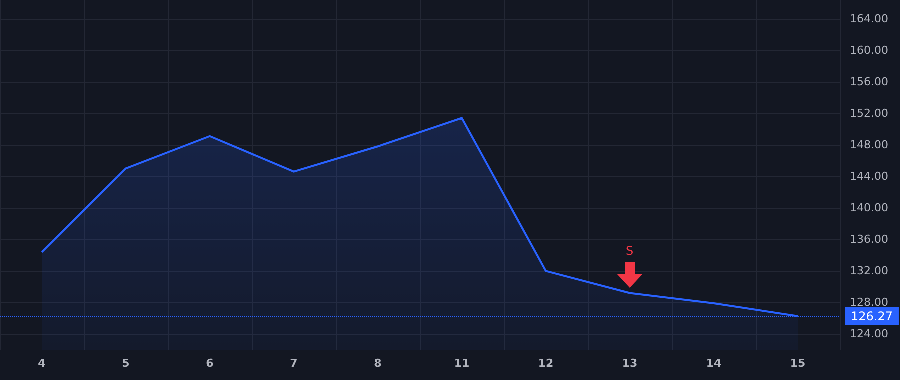 The width and height of the screenshot is (900, 380). I want to click on ref-line-label: 126.27, so click(872, 316).